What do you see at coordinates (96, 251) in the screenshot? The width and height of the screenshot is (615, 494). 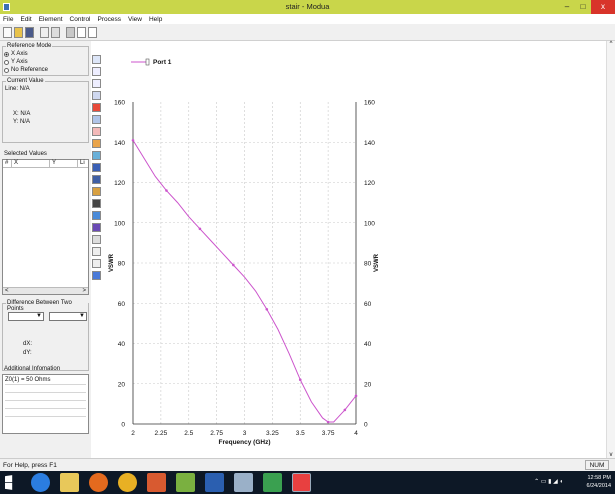 I see `clear-marker-icon` at bounding box center [96, 251].